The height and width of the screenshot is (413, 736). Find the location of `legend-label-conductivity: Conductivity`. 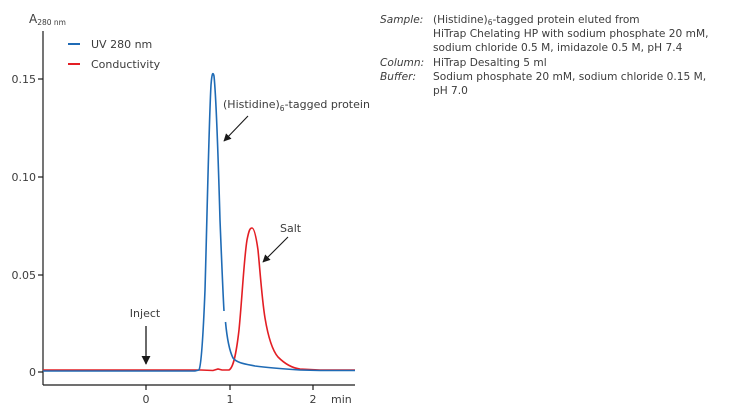

legend-label-conductivity: Conductivity is located at coordinates (126, 64).